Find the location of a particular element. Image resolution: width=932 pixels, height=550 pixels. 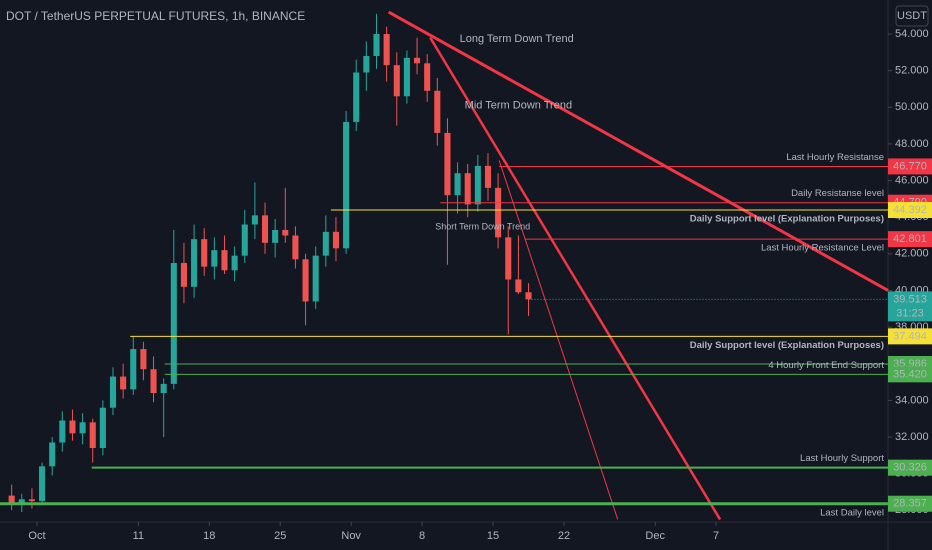

price-tag-label: 44.392 is located at coordinates (910, 210).